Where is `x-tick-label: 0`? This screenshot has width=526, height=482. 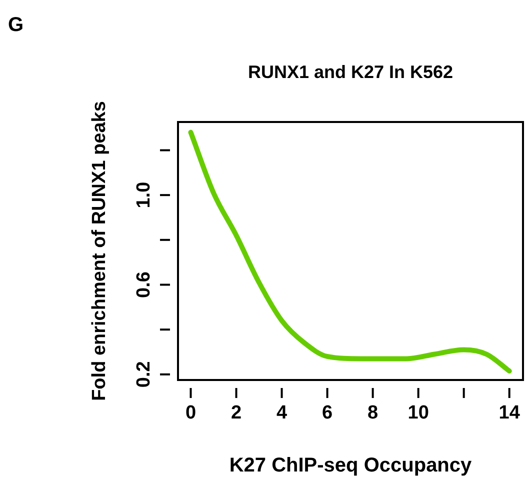
x-tick-label: 0 is located at coordinates (190, 413).